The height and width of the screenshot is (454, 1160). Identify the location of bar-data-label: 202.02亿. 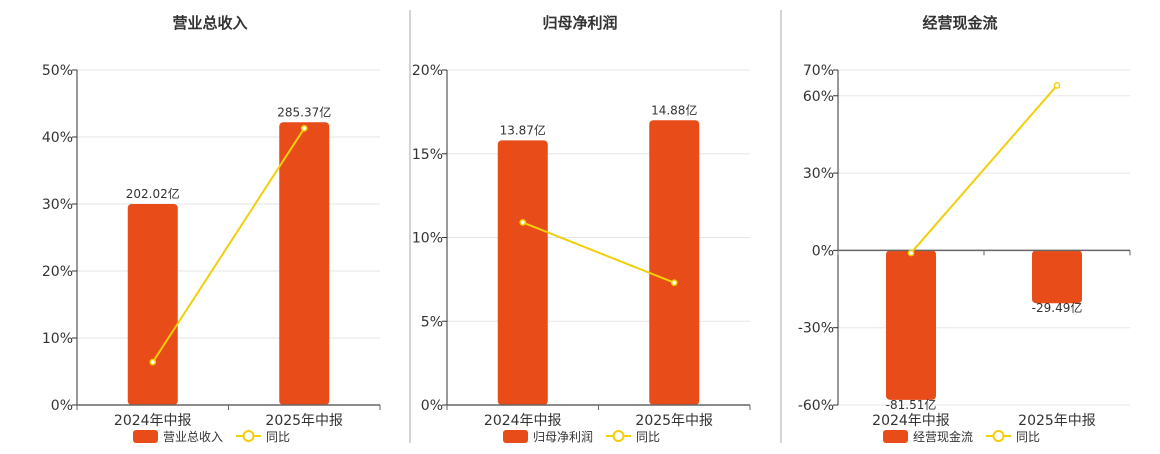
(153, 193).